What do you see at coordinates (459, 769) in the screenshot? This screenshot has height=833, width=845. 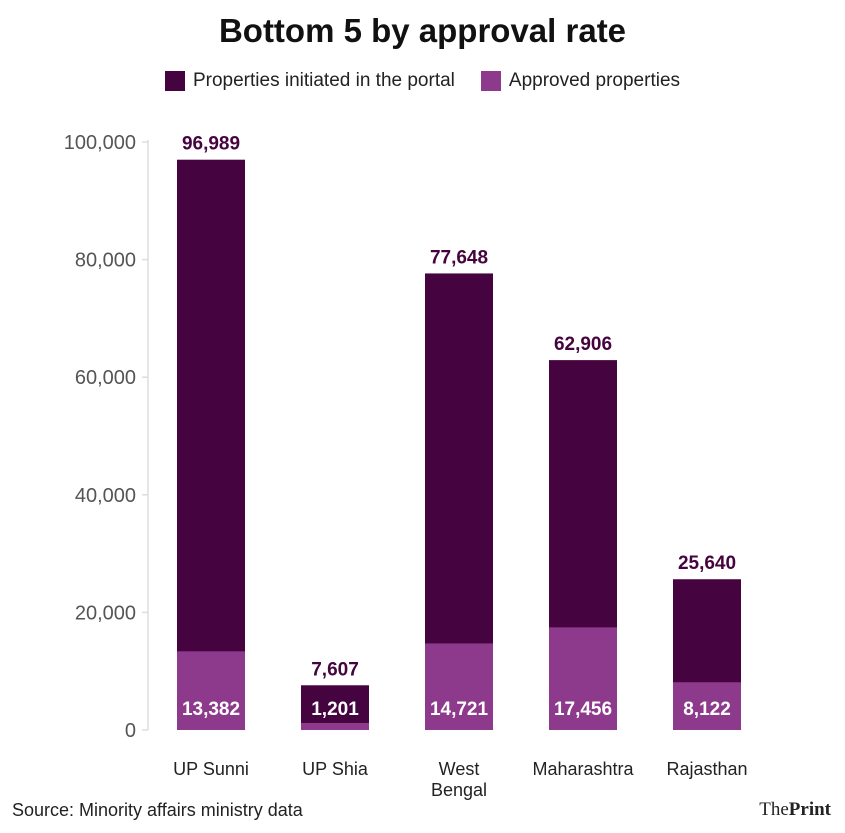 I see `x-tick-label: West` at bounding box center [459, 769].